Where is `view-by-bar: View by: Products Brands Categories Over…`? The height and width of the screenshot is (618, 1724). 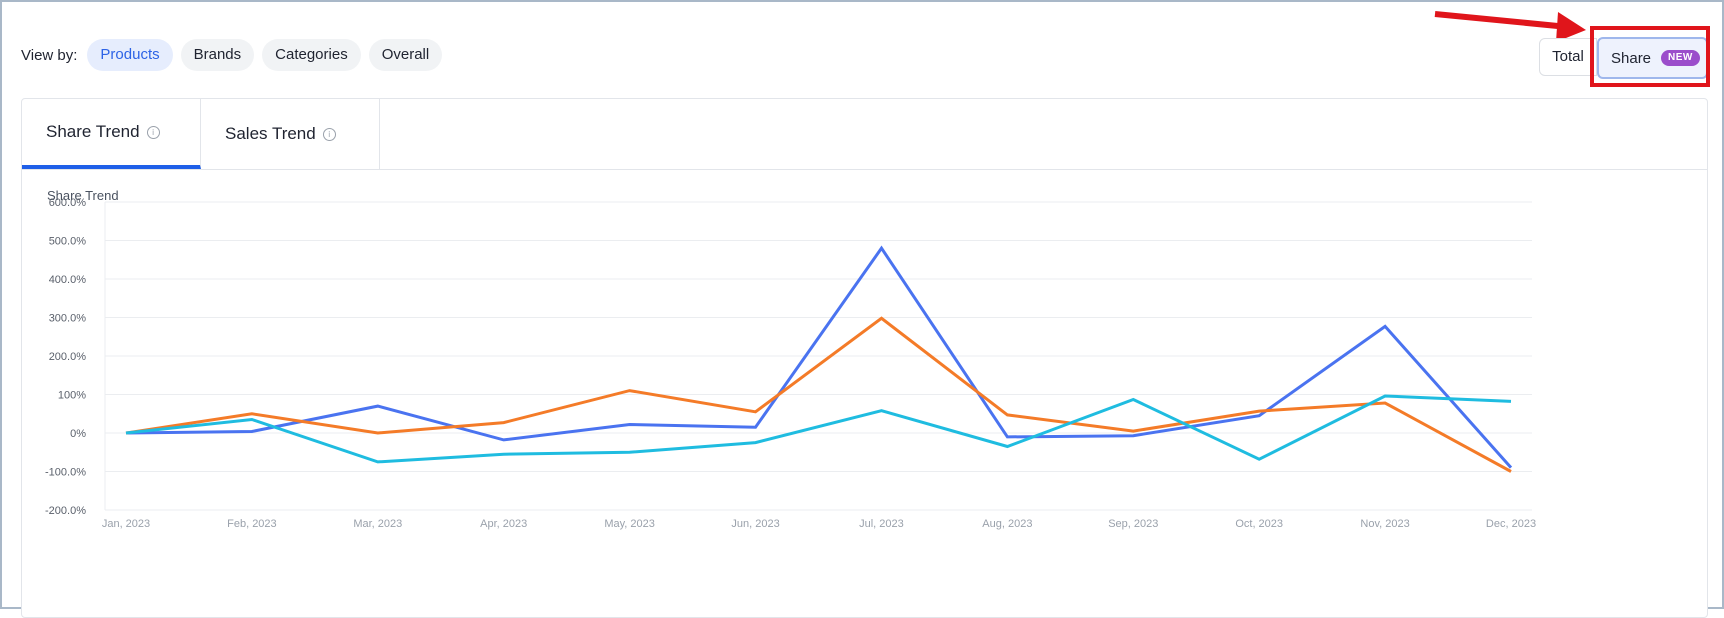 view-by-bar: View by: Products Brands Categories Over… is located at coordinates (232, 55).